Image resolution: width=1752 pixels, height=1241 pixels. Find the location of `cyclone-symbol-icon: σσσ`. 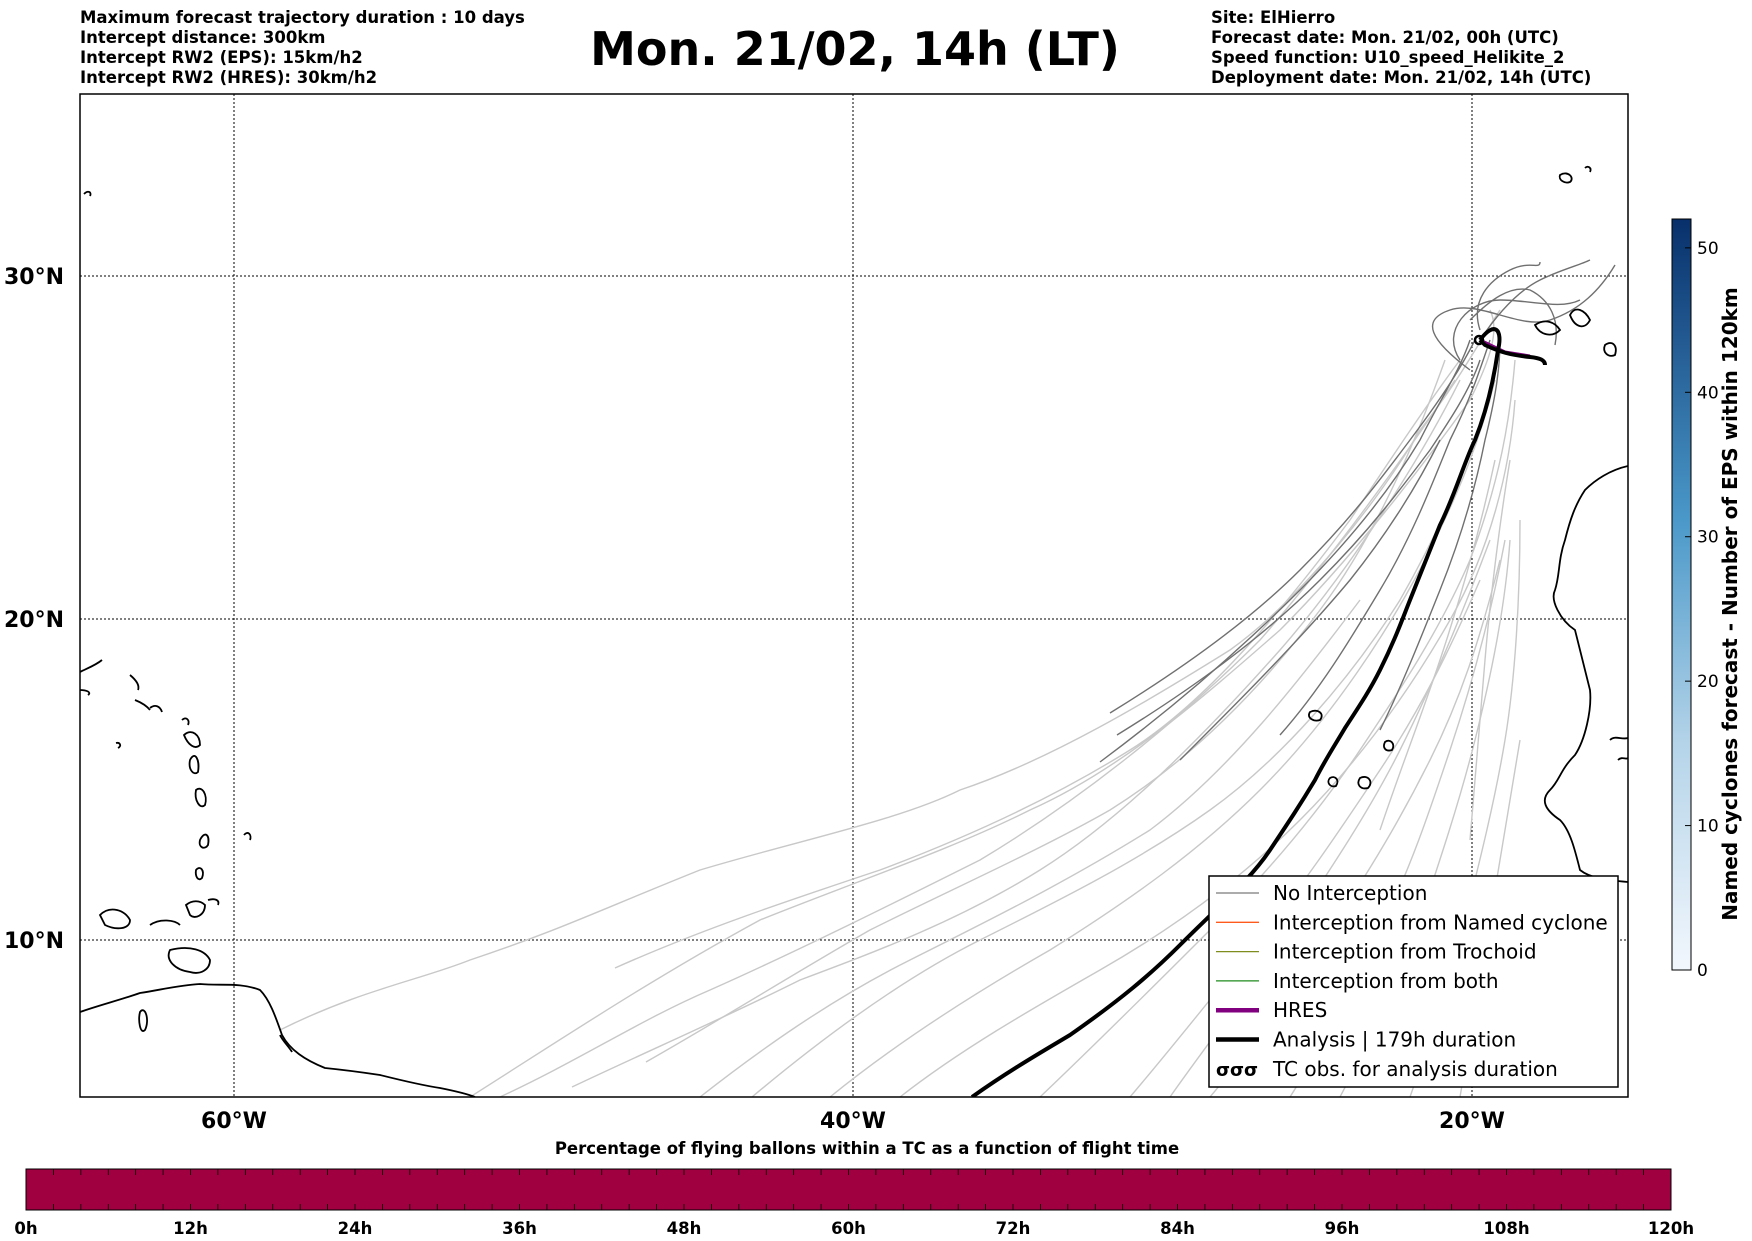

cyclone-symbol-icon: σσσ is located at coordinates (1237, 1070).